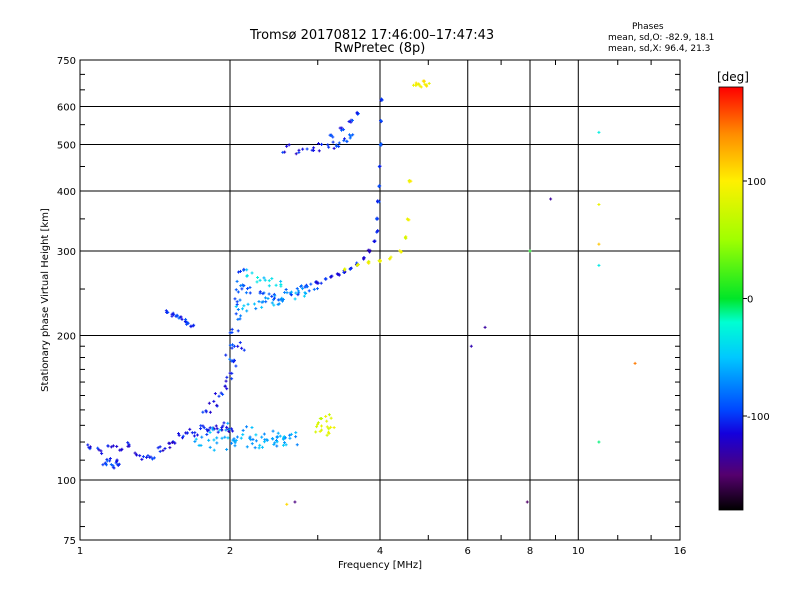  I want to click on phases-heading: Phases, so click(648, 27).